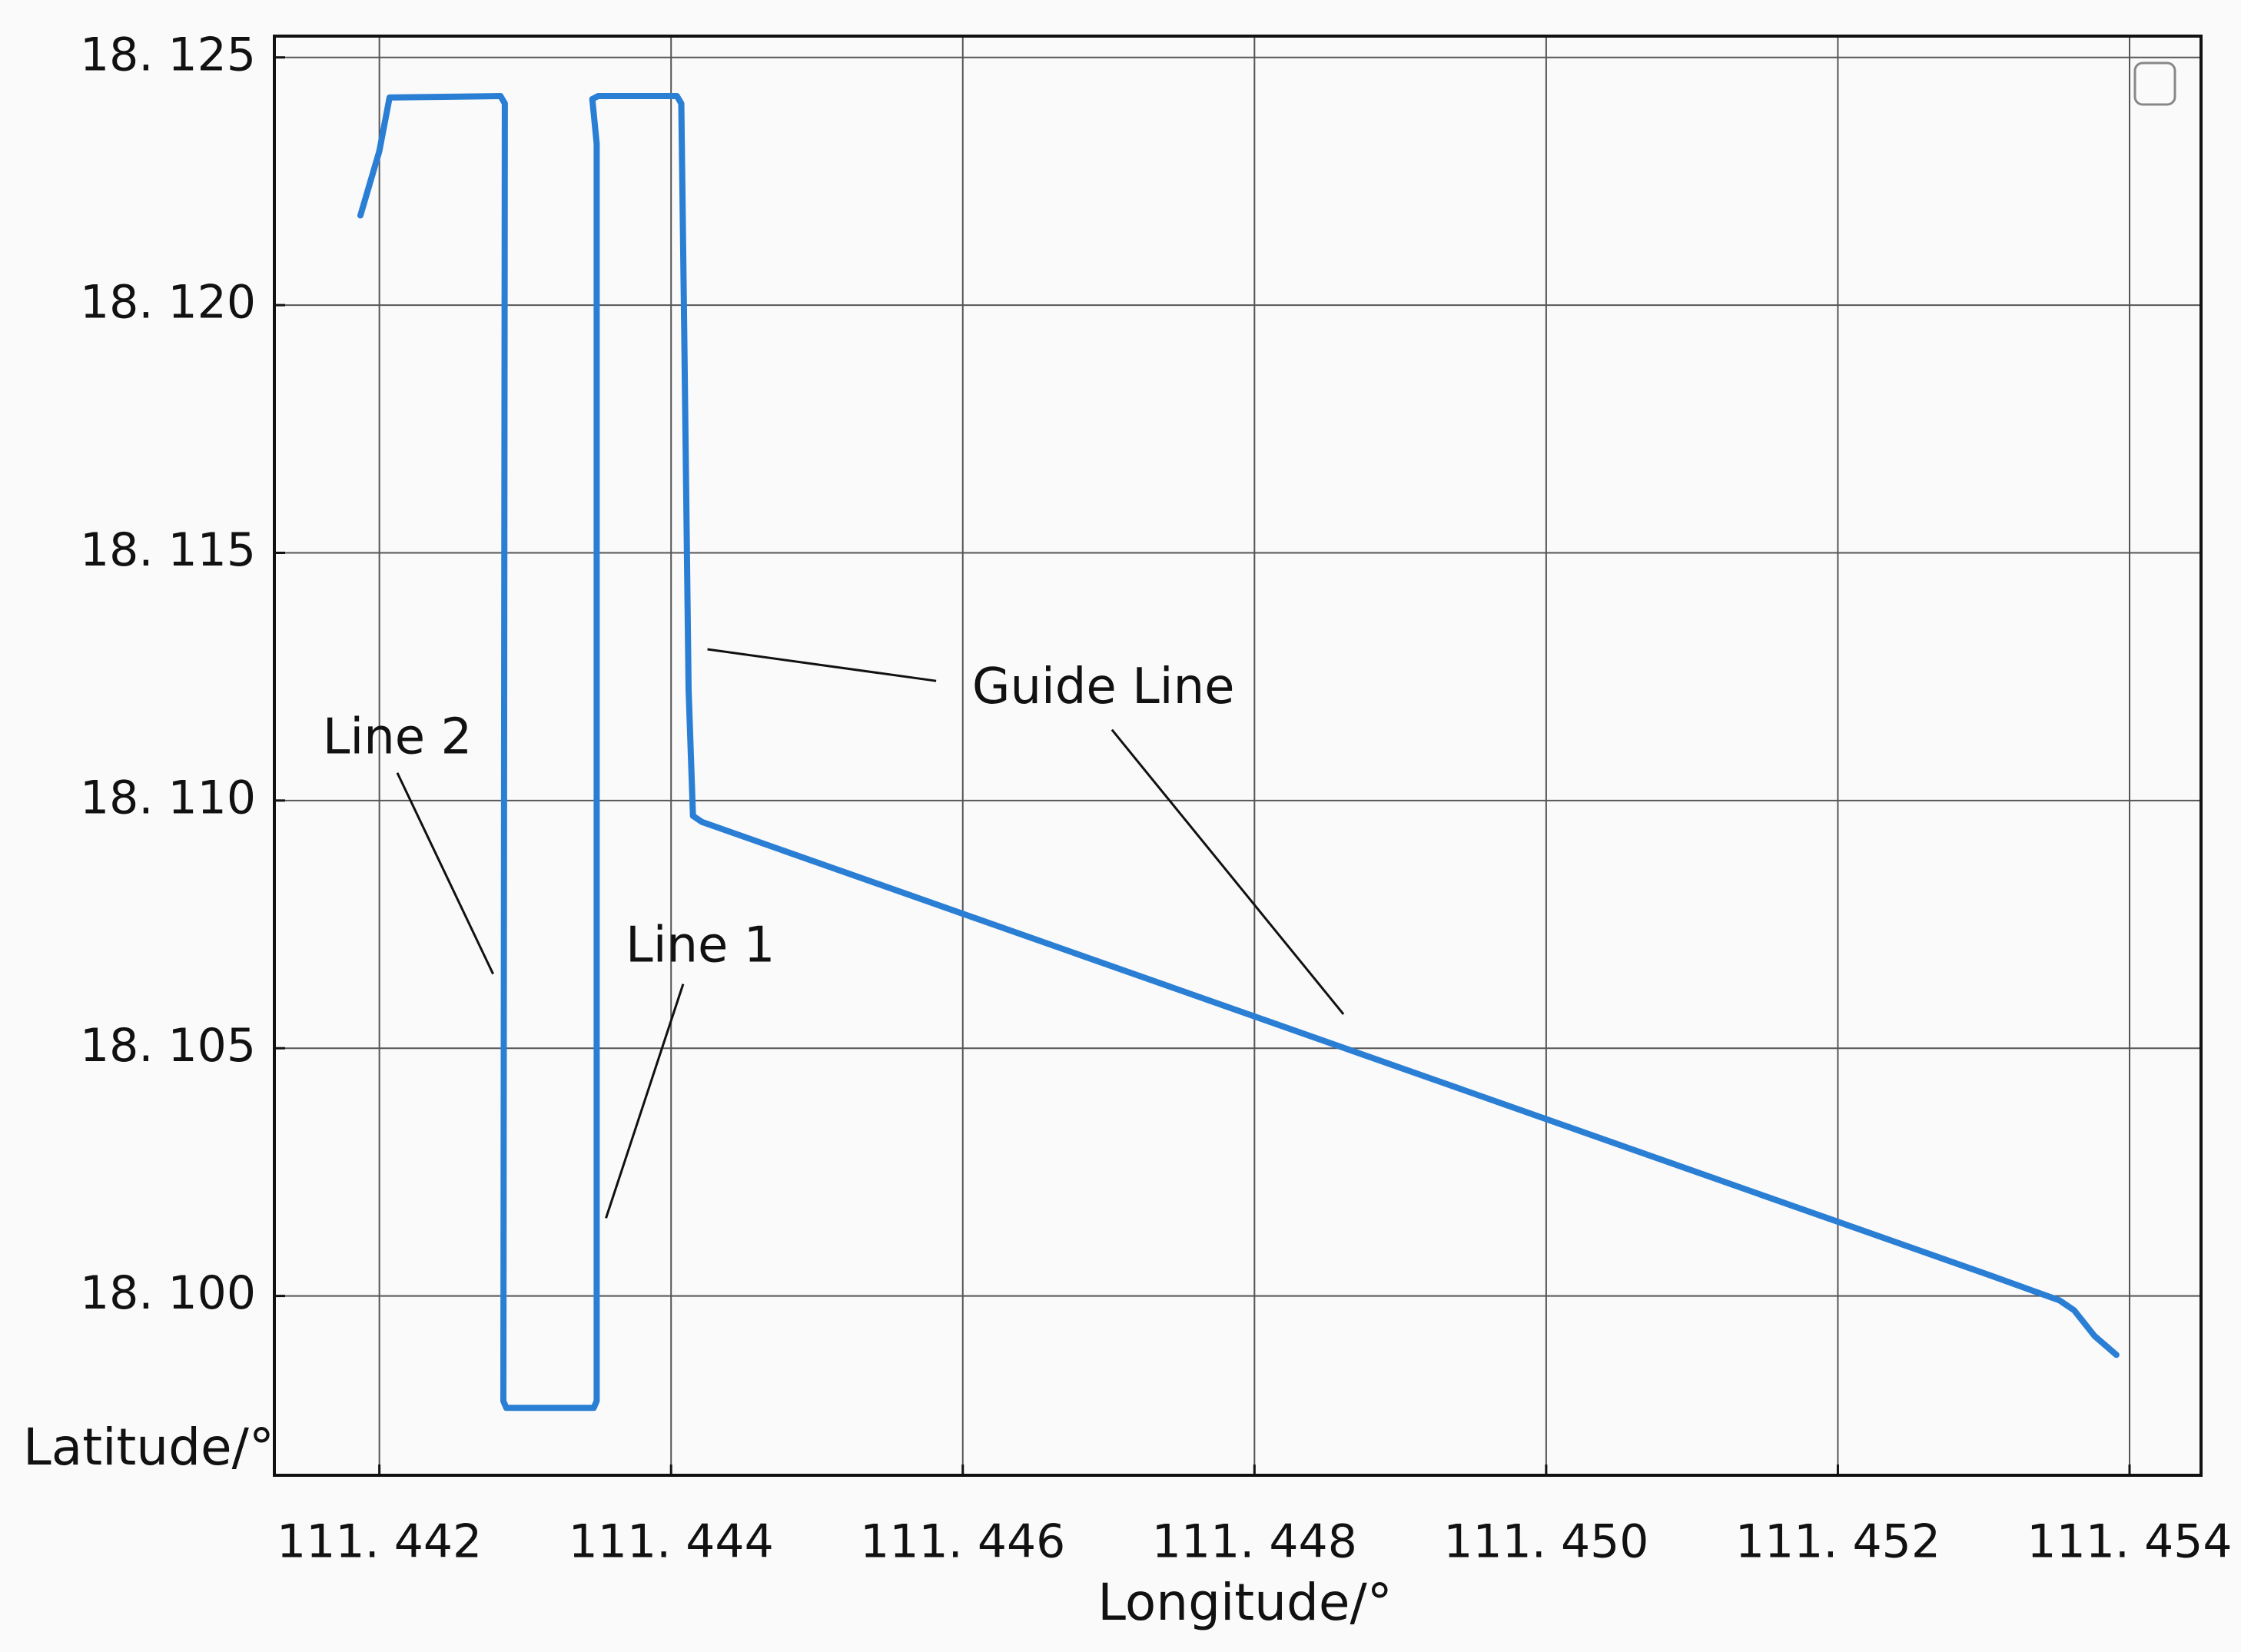 The image size is (2241, 1652). What do you see at coordinates (168, 1293) in the screenshot?
I see `y-tick-label: 18. 100` at bounding box center [168, 1293].